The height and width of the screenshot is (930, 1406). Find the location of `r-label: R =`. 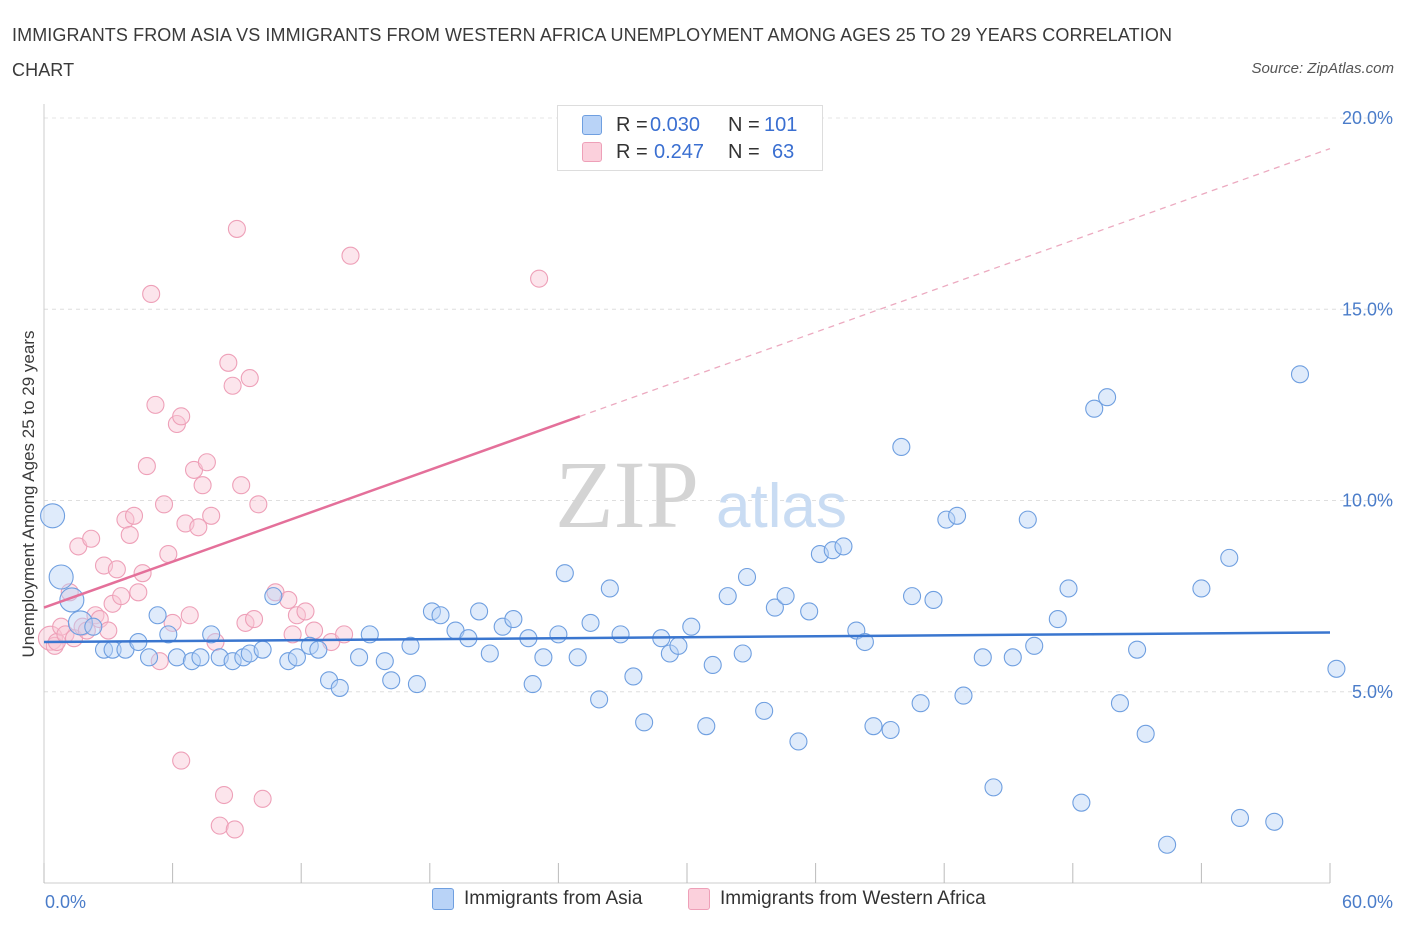

r-label: R = is located at coordinates (632, 124).